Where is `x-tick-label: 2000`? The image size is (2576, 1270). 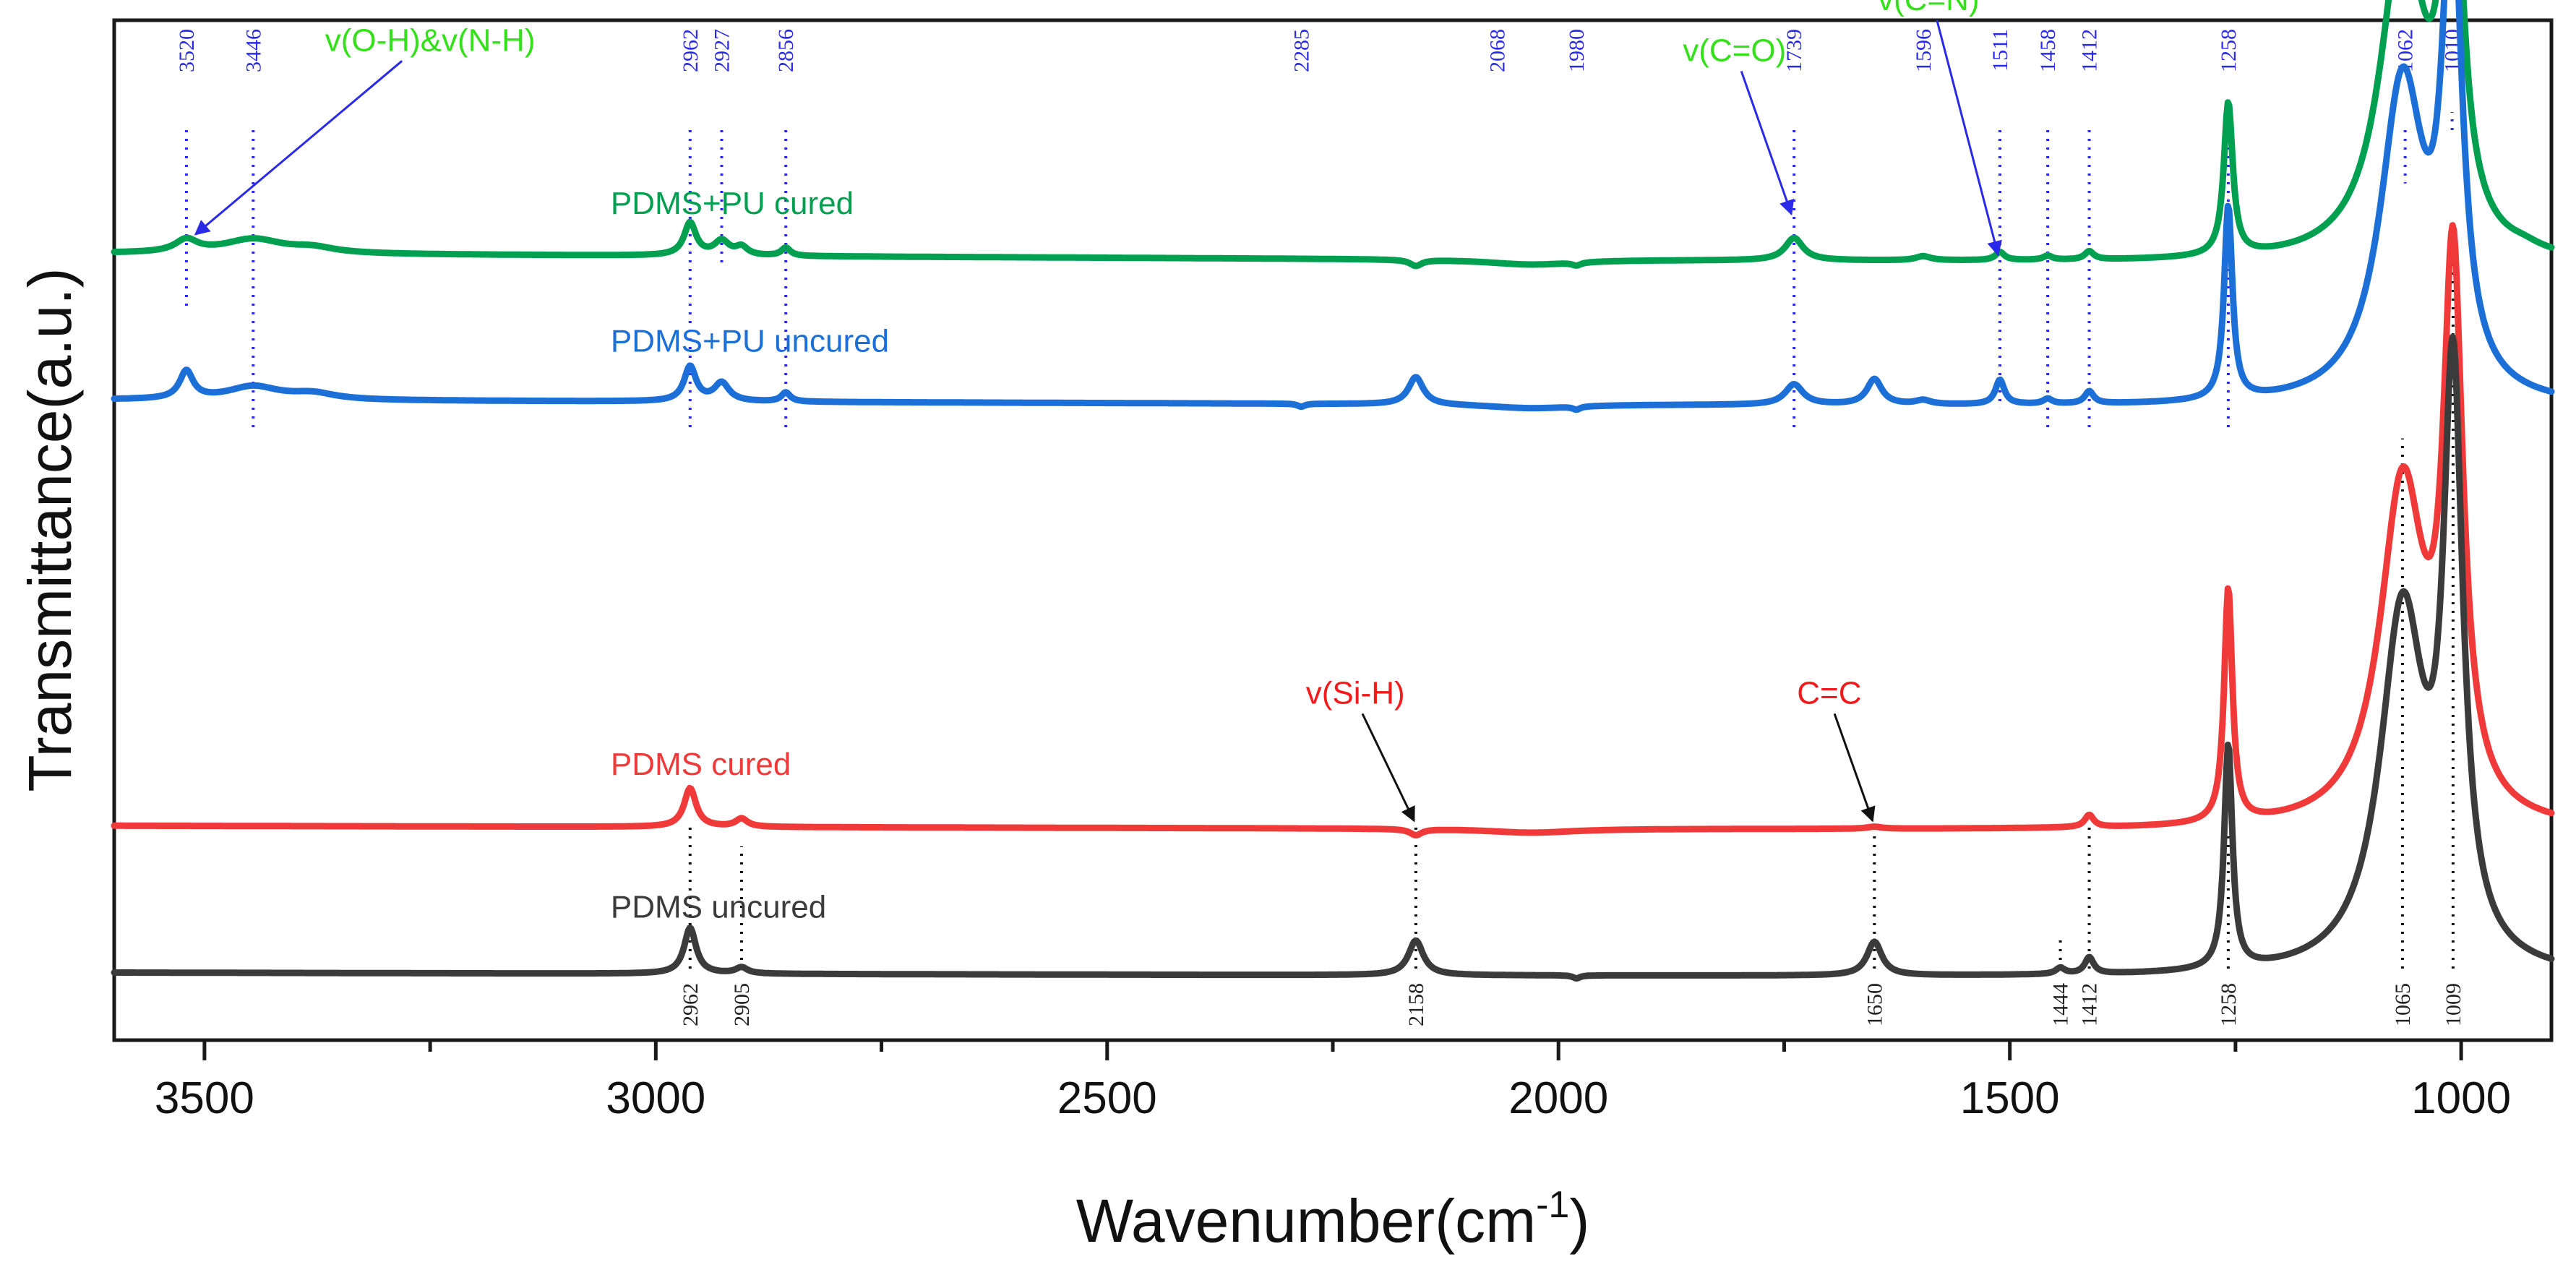 x-tick-label: 2000 is located at coordinates (1558, 1098).